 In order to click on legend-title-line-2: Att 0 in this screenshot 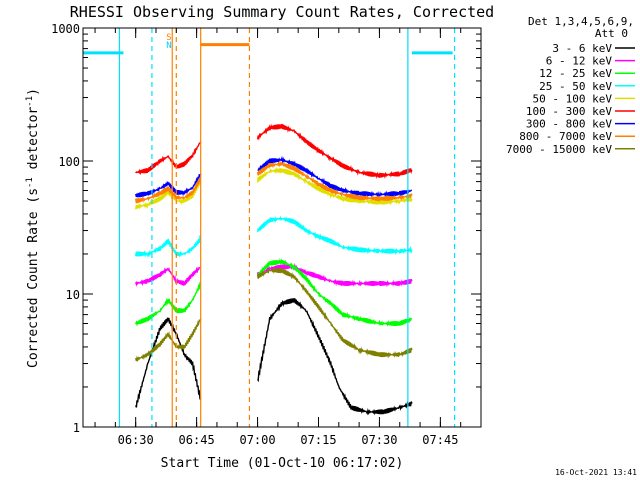, I will do `click(611, 33)`.